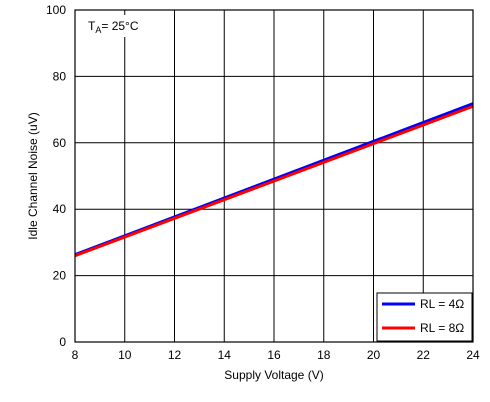 The image size is (490, 402). What do you see at coordinates (60, 209) in the screenshot?
I see `y-tick-label: 40` at bounding box center [60, 209].